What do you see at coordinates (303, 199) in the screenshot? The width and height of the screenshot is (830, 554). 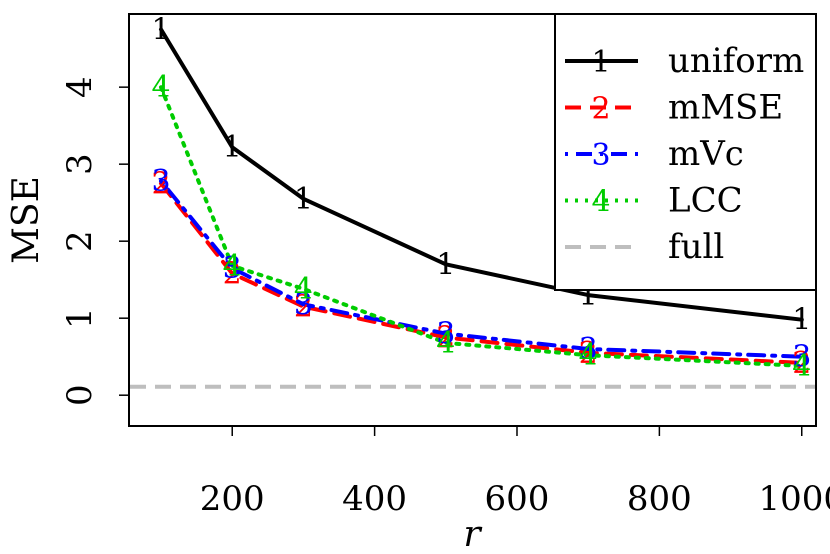 I see `point-marker-uniform-300: 1` at bounding box center [303, 199].